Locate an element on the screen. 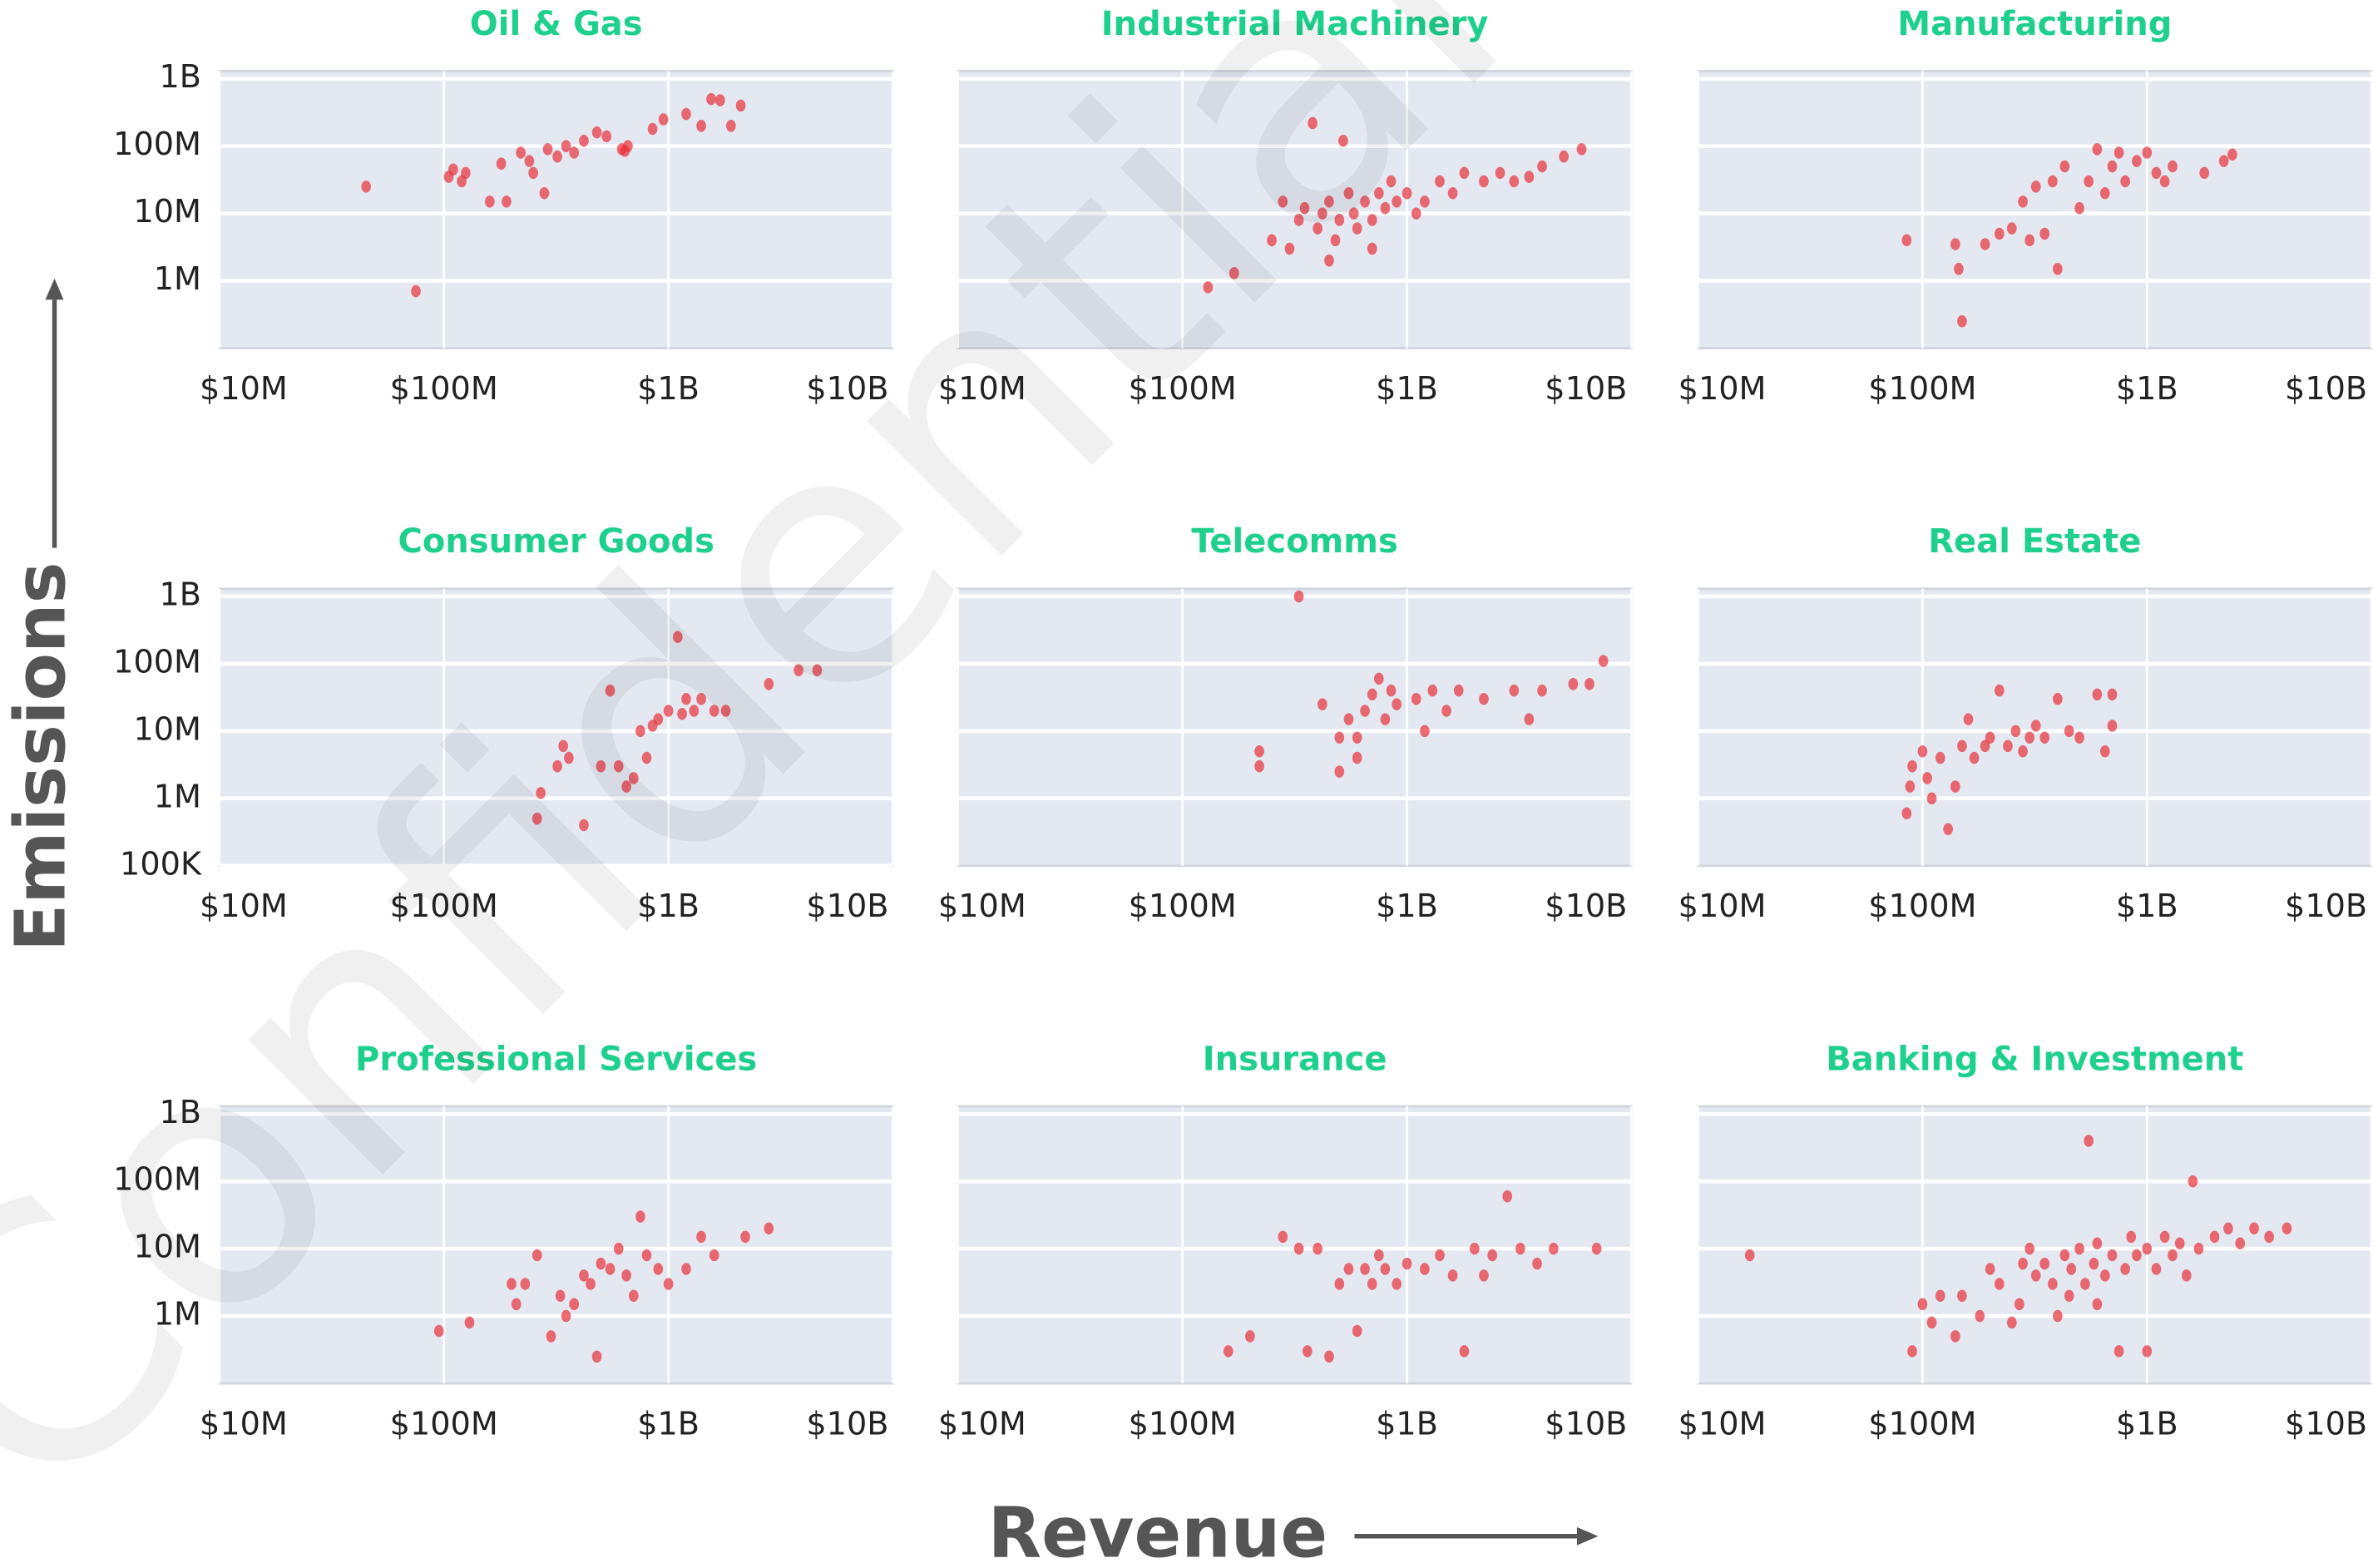 Image resolution: width=2373 pixels, height=1568 pixels. y-tick-label: 10M is located at coordinates (167, 1247).